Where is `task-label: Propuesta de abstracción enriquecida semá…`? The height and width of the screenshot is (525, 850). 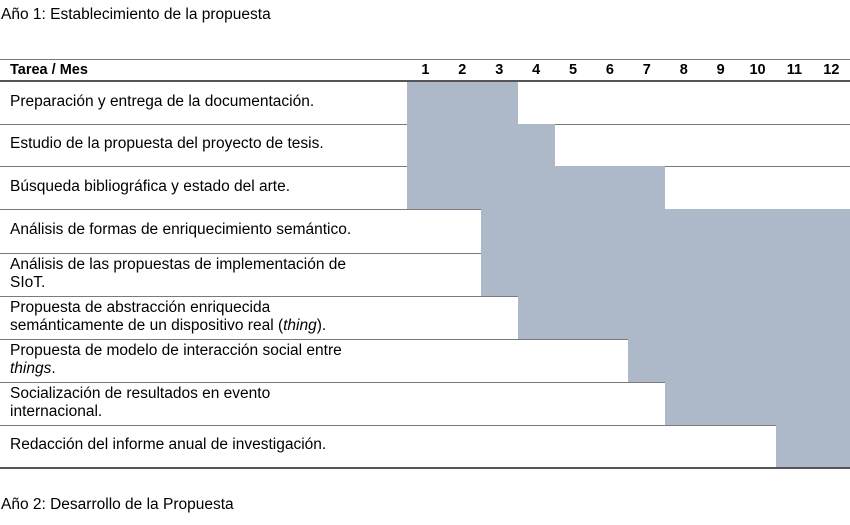 task-label: Propuesta de abstracción enriquecida semá… is located at coordinates (168, 316).